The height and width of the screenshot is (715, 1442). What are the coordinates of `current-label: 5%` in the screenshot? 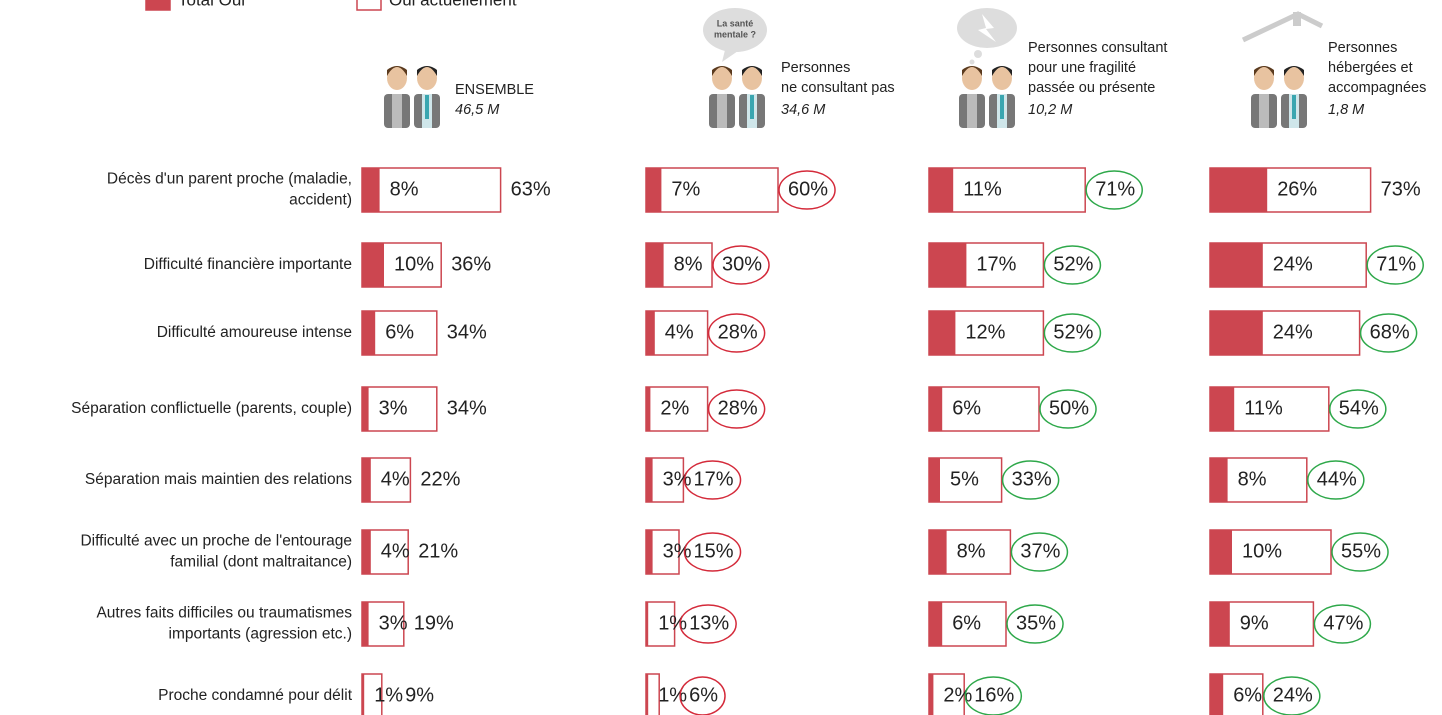 It's located at (964, 479).